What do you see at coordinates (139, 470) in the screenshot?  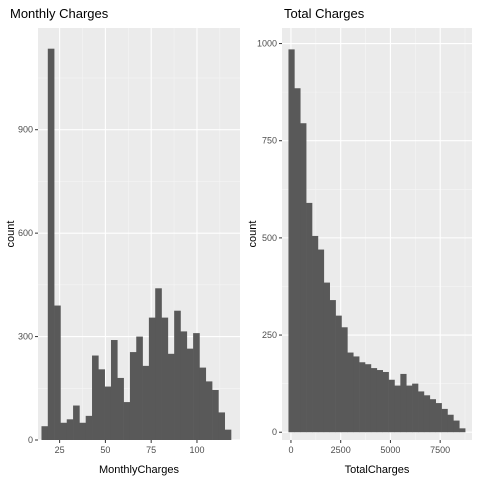 I see `x-axis-label: MonthlyCharges` at bounding box center [139, 470].